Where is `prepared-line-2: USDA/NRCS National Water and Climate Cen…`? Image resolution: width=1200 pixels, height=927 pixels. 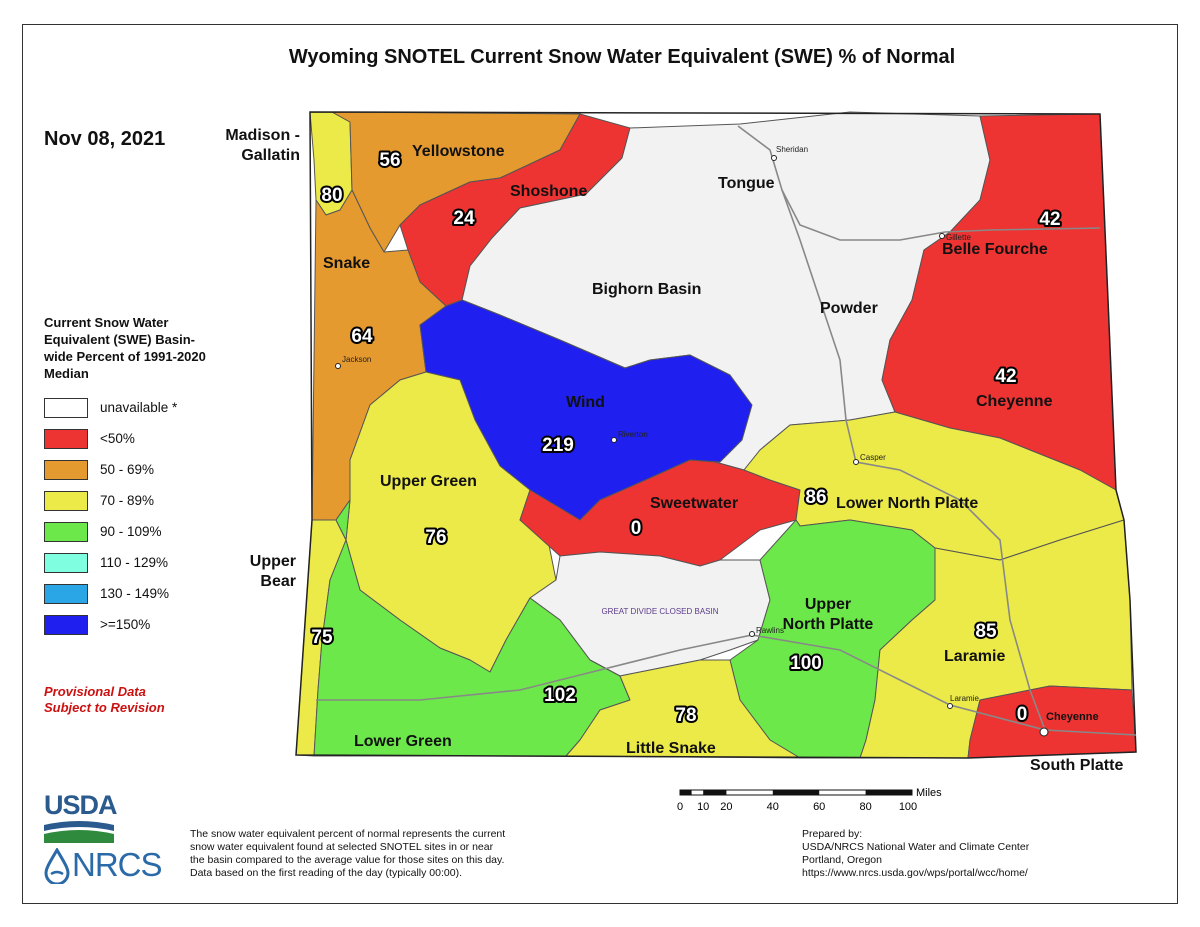
prepared-line-2: USDA/NRCS National Water and Climate Cen… is located at coordinates (916, 847).